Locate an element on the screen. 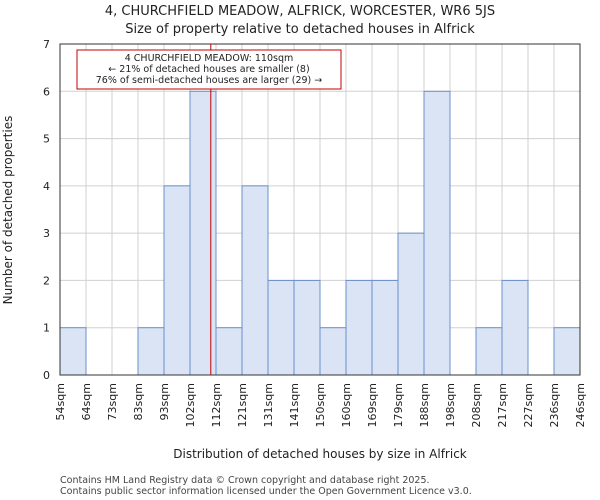  bar-141sqm is located at coordinates (307, 327).